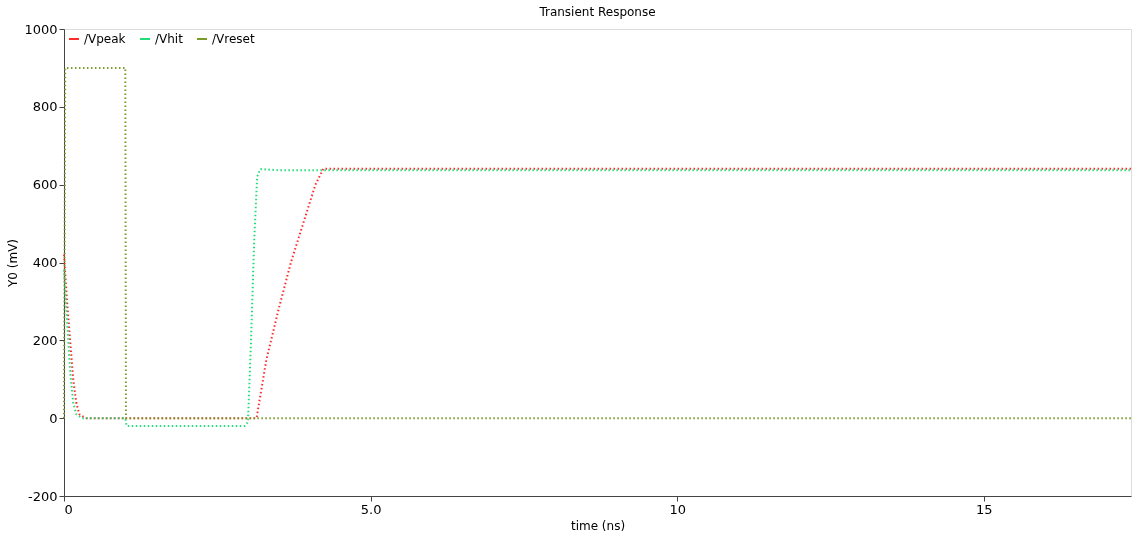 The width and height of the screenshot is (1138, 537). I want to click on x-tick-label: 0, so click(68, 509).